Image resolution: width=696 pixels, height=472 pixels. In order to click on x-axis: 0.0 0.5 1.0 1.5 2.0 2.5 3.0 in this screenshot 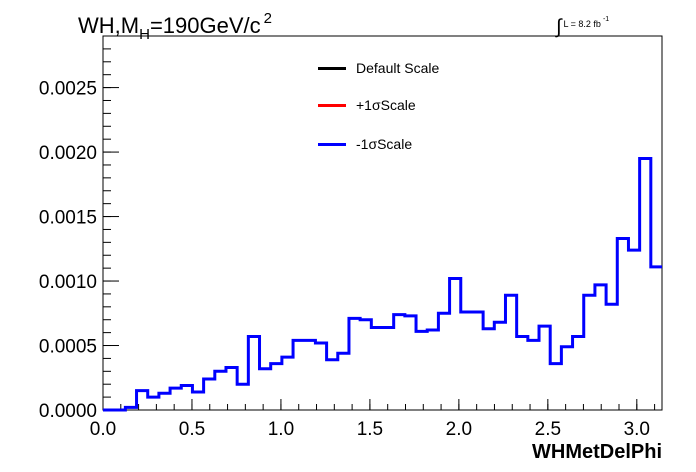, I will do `click(373, 419)`.